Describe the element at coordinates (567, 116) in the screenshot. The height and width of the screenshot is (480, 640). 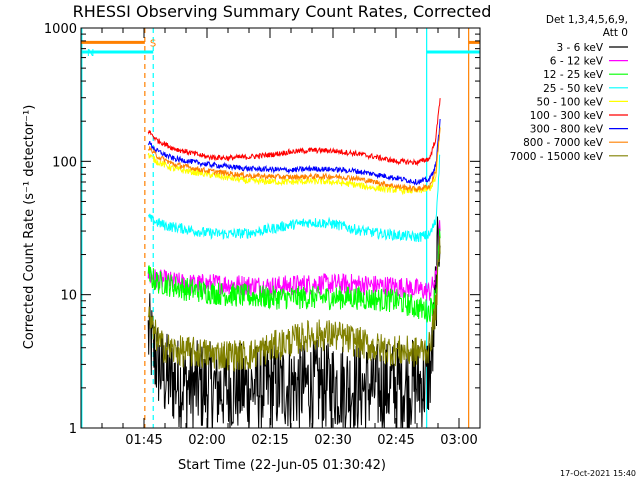
I see `legend-label: 100 - 300 keV` at that location.